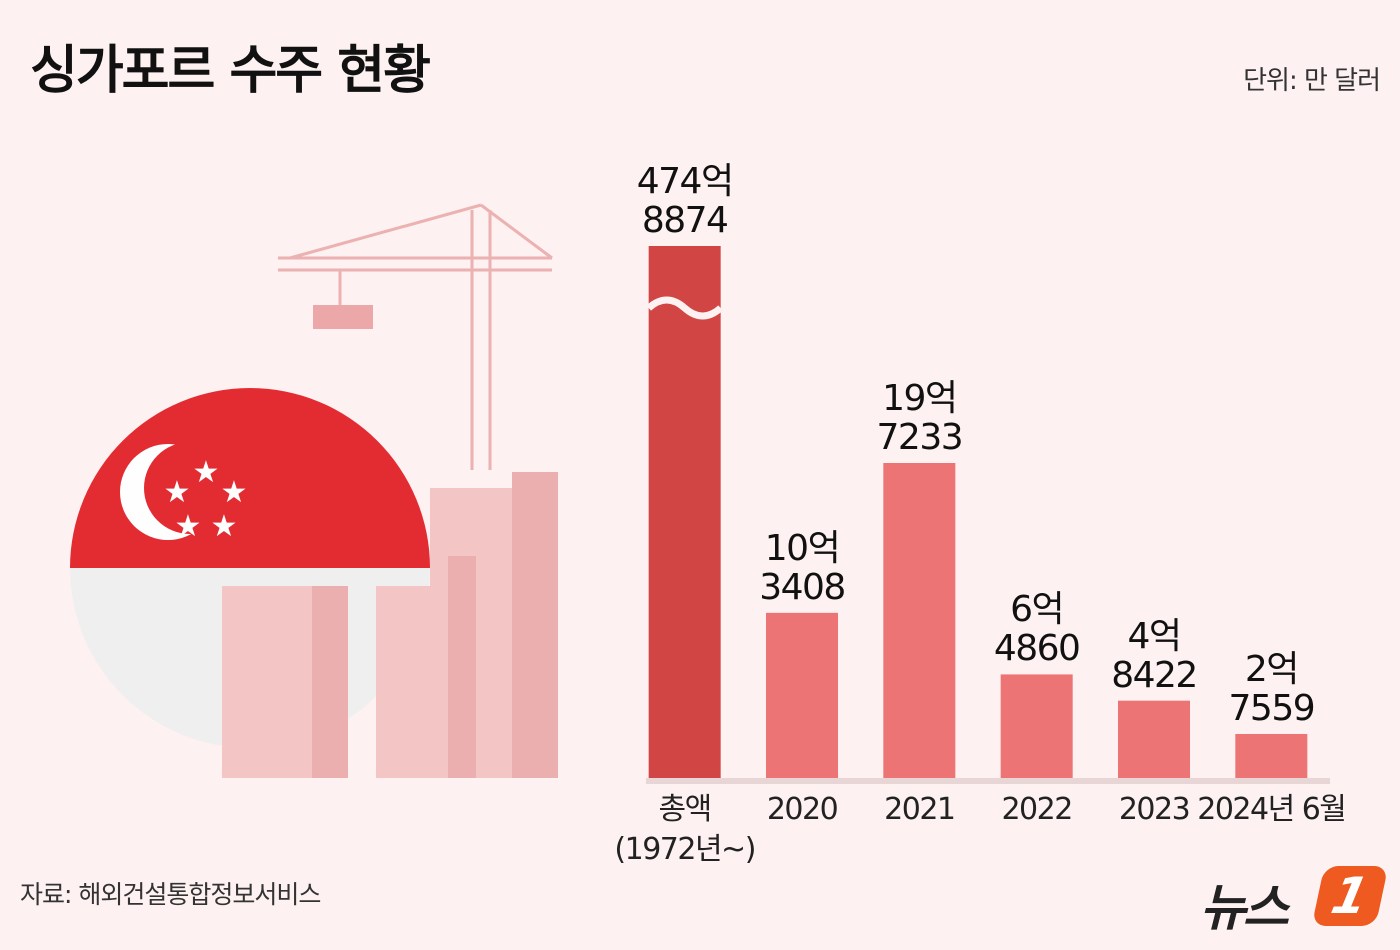  Describe the element at coordinates (390, 625) in the screenshot. I see `buildings` at that location.